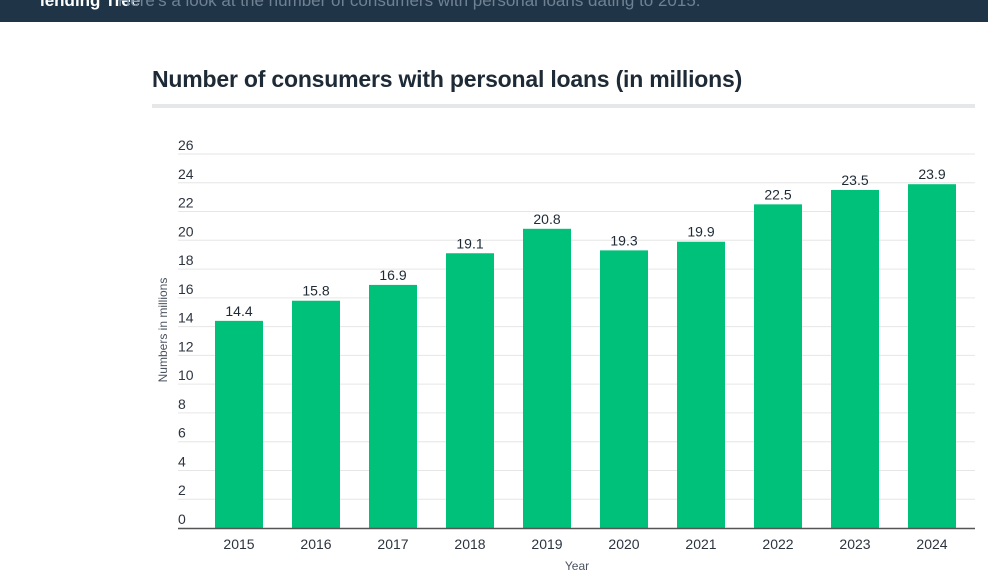 The width and height of the screenshot is (988, 584). Describe the element at coordinates (854, 180) in the screenshot. I see `data-label: 23.5` at that location.